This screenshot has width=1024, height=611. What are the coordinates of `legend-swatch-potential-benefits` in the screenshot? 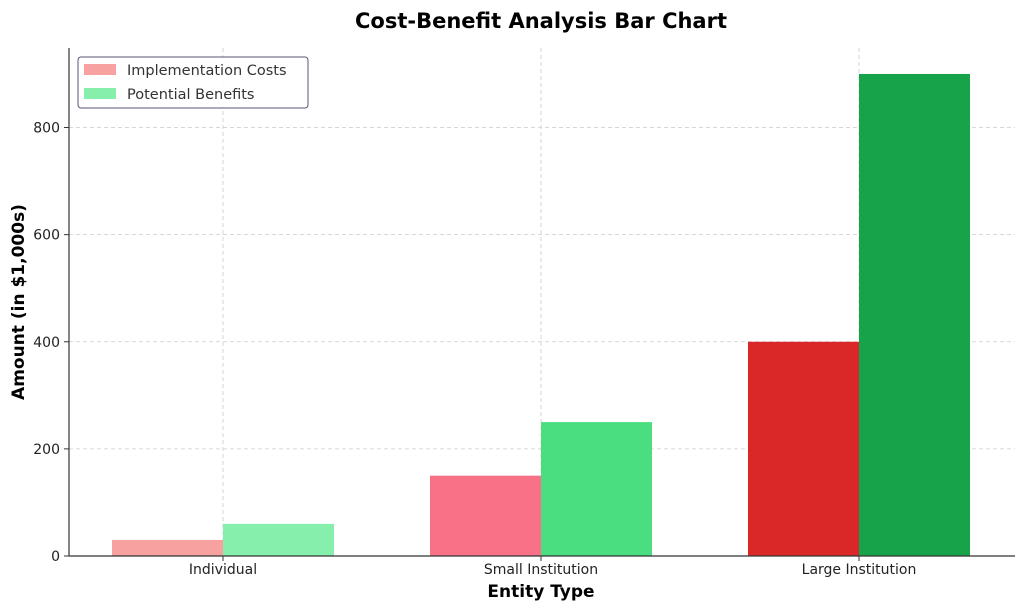 It's located at (100, 93).